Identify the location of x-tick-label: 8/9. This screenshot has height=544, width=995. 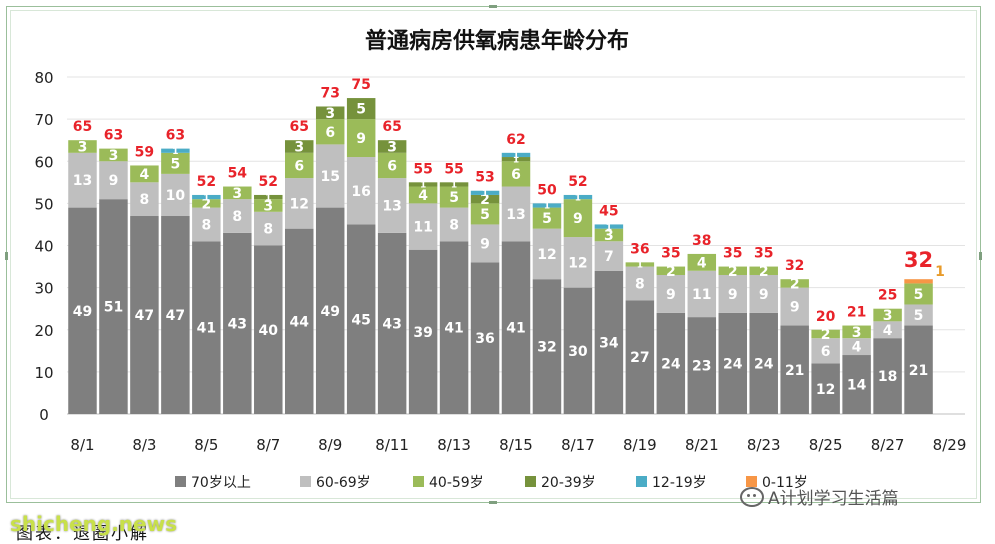
(330, 445).